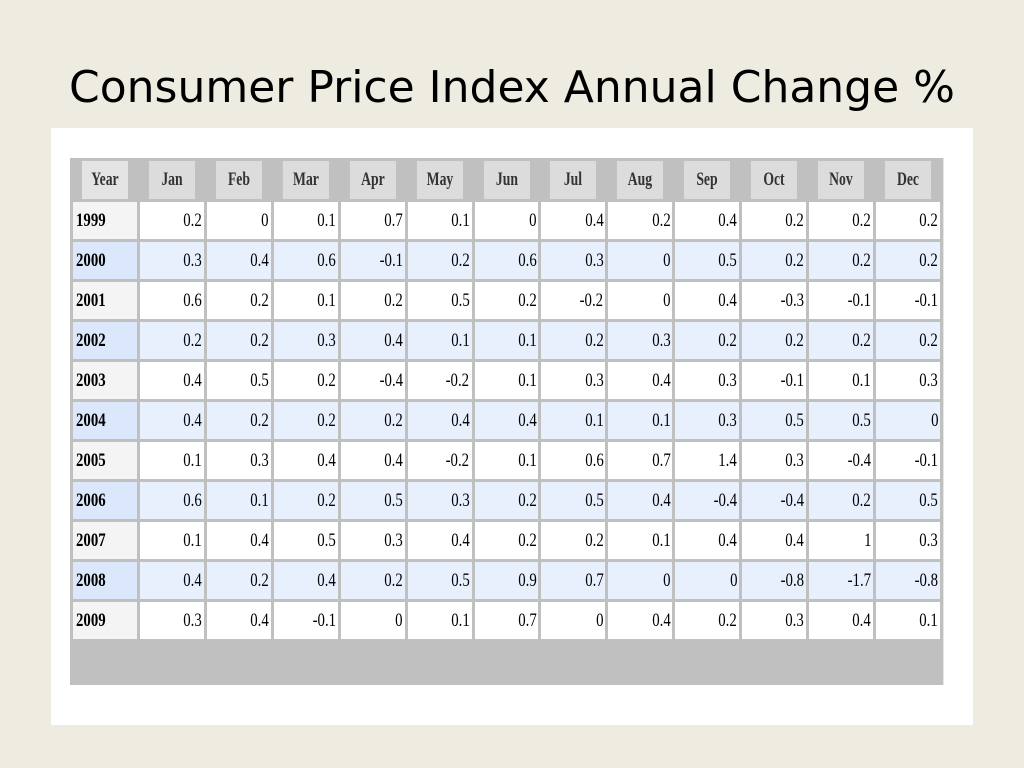  I want to click on year-cell: 2000, so click(105, 260).